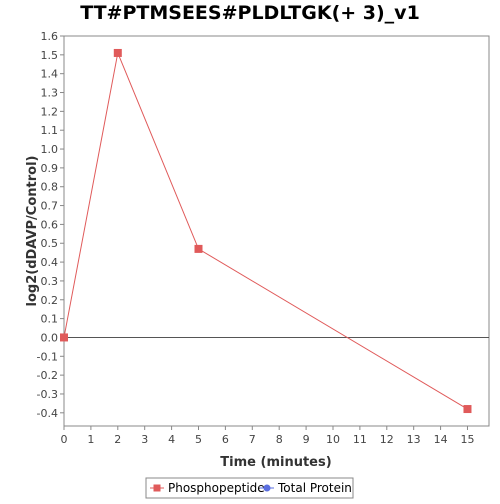  Describe the element at coordinates (50, 281) in the screenshot. I see `y-tick-label: 0.3` at that location.